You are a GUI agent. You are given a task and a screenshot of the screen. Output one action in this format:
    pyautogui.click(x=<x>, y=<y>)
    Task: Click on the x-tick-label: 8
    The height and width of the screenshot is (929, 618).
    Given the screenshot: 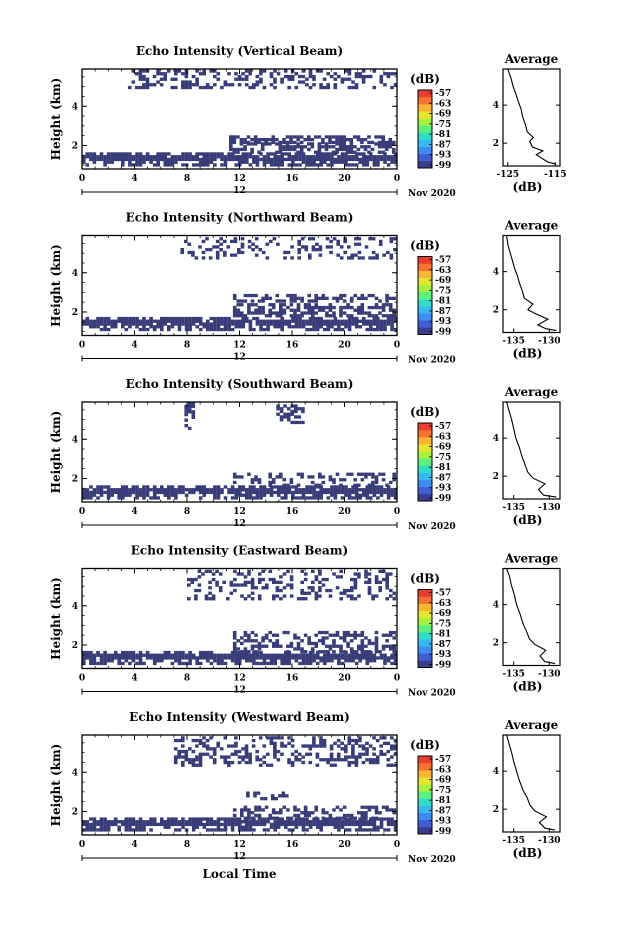 What is the action you would take?
    pyautogui.click(x=187, y=679)
    